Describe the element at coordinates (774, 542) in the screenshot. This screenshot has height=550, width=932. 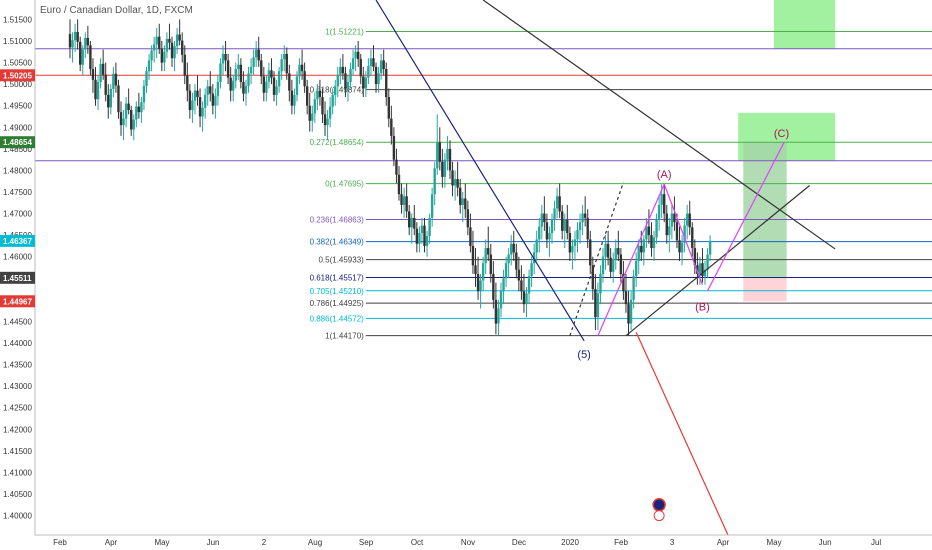
I see `x-tick-label-14: May` at that location.